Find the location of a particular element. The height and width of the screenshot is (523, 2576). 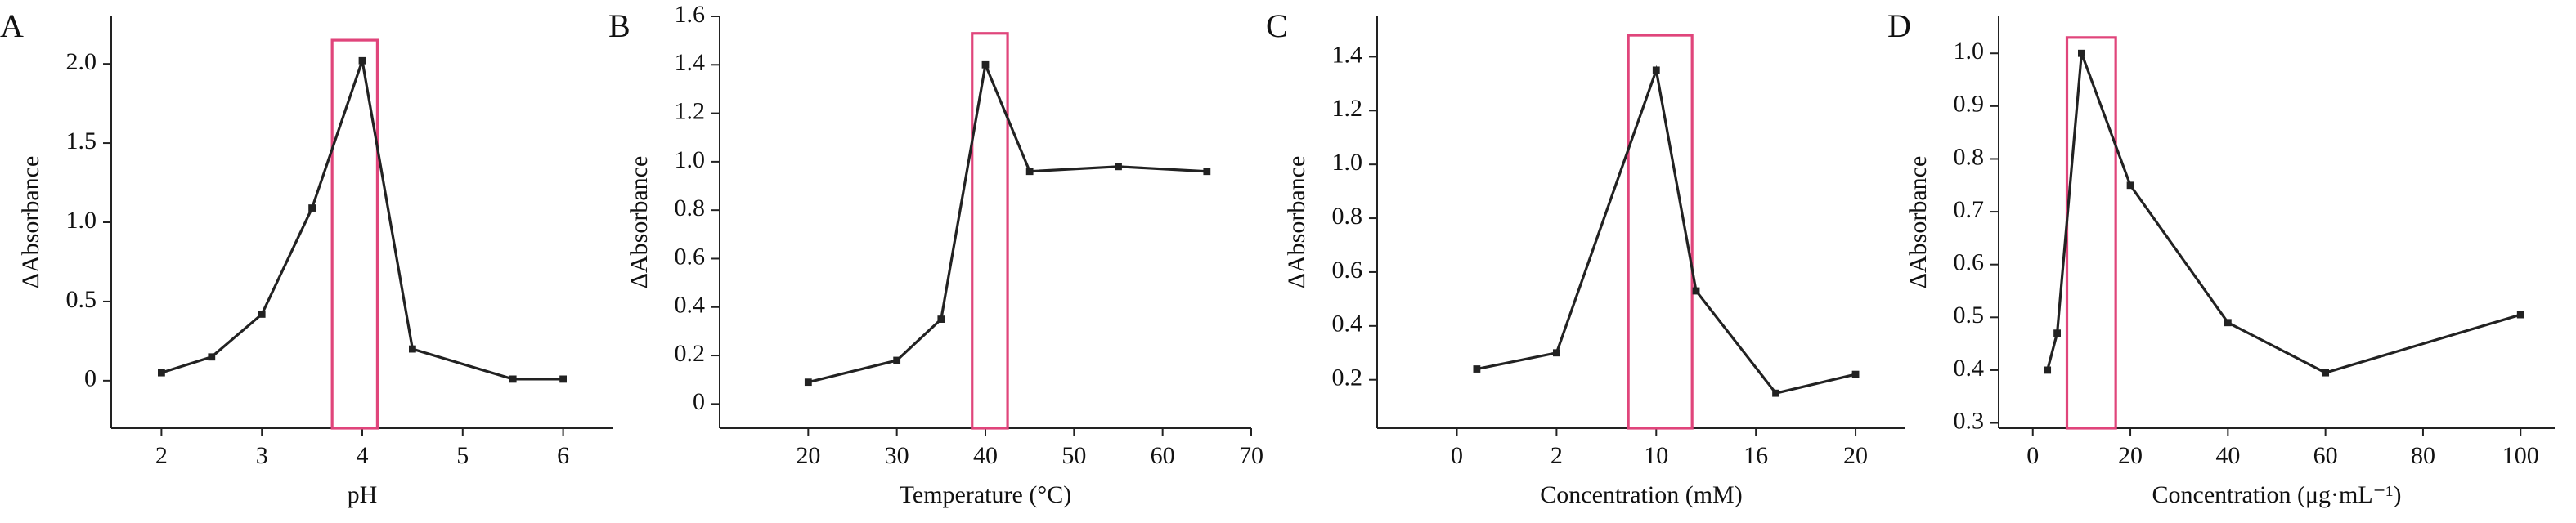

x-tick-label: 4 is located at coordinates (363, 455).